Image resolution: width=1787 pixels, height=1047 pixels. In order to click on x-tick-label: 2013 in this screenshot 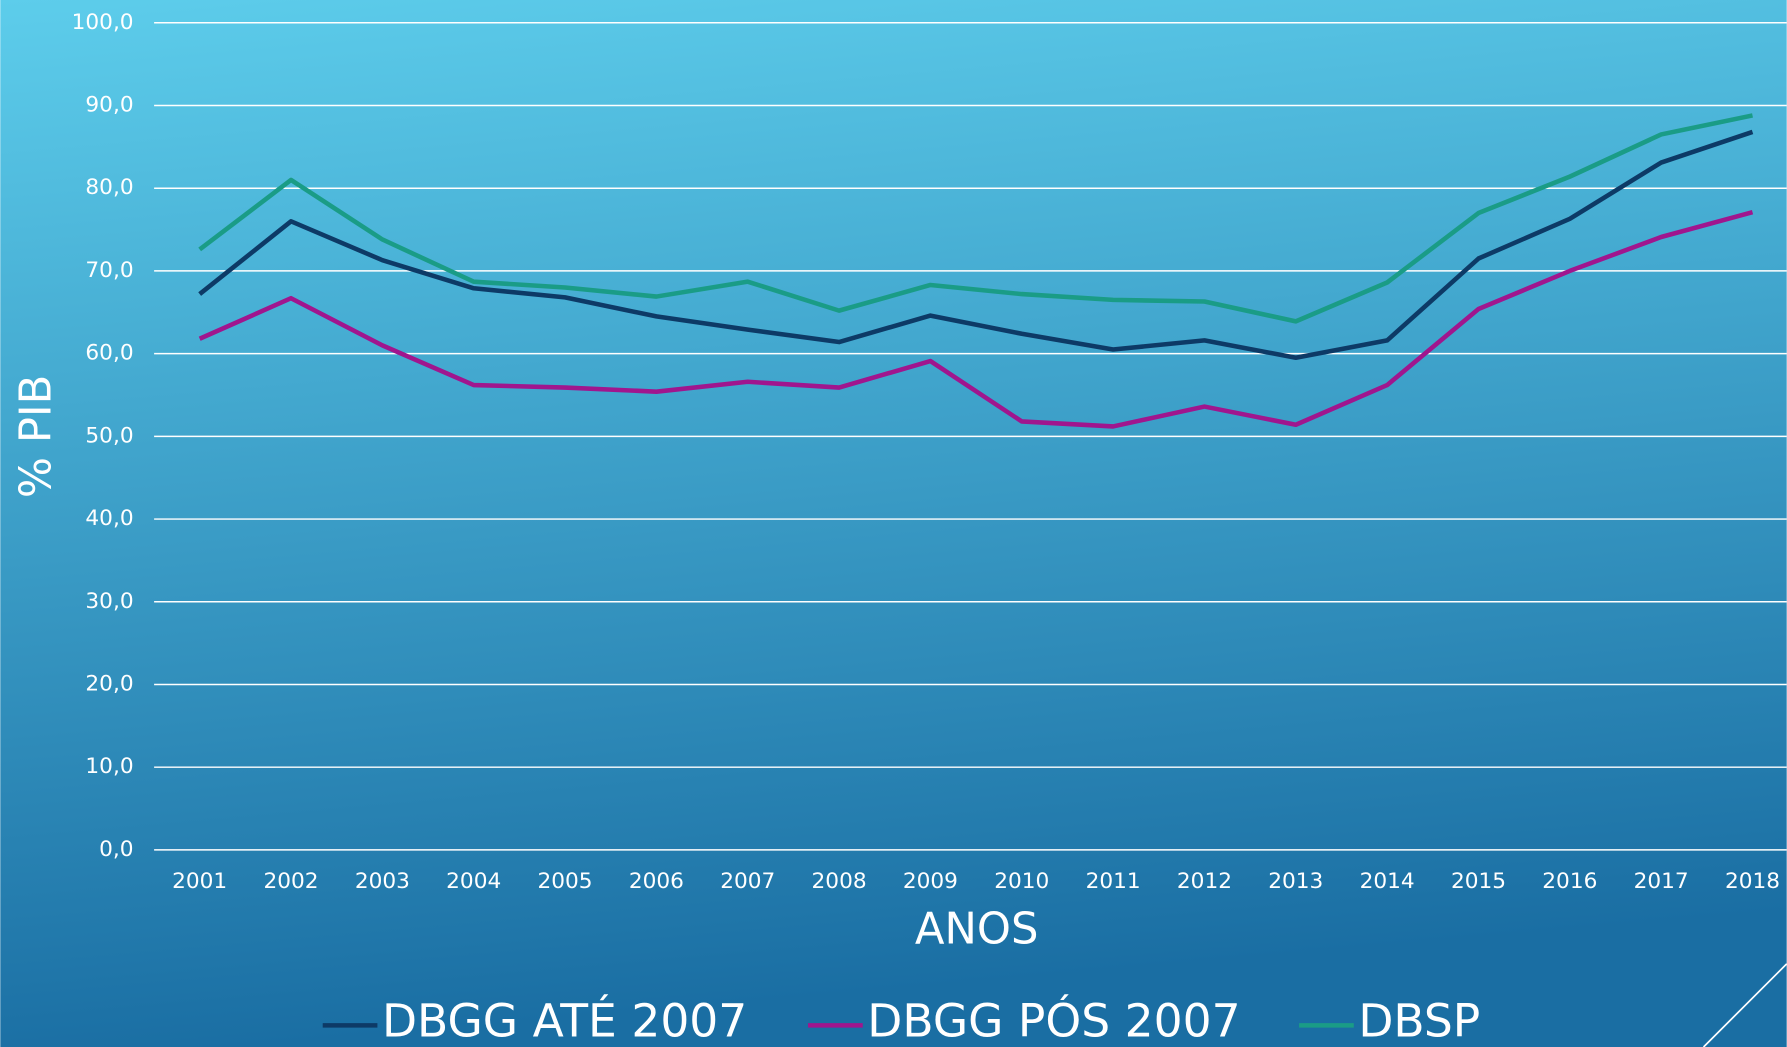, I will do `click(1295, 881)`.